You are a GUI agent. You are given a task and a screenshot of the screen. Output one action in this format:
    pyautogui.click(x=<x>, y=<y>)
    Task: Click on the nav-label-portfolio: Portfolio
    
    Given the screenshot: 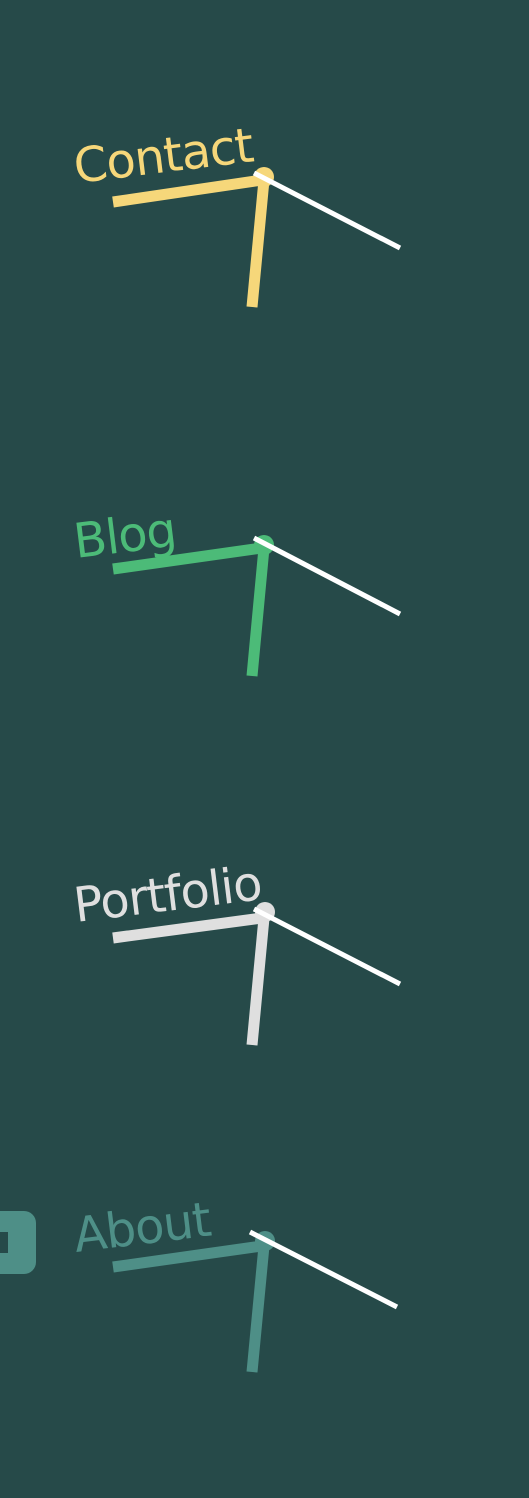 What is the action you would take?
    pyautogui.click(x=167, y=894)
    